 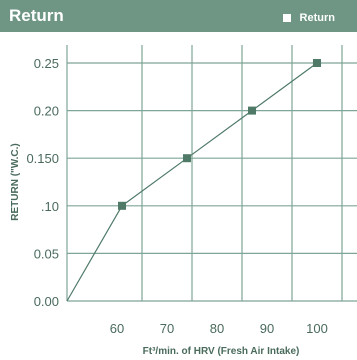 I want to click on legend: Return, so click(x=308, y=18).